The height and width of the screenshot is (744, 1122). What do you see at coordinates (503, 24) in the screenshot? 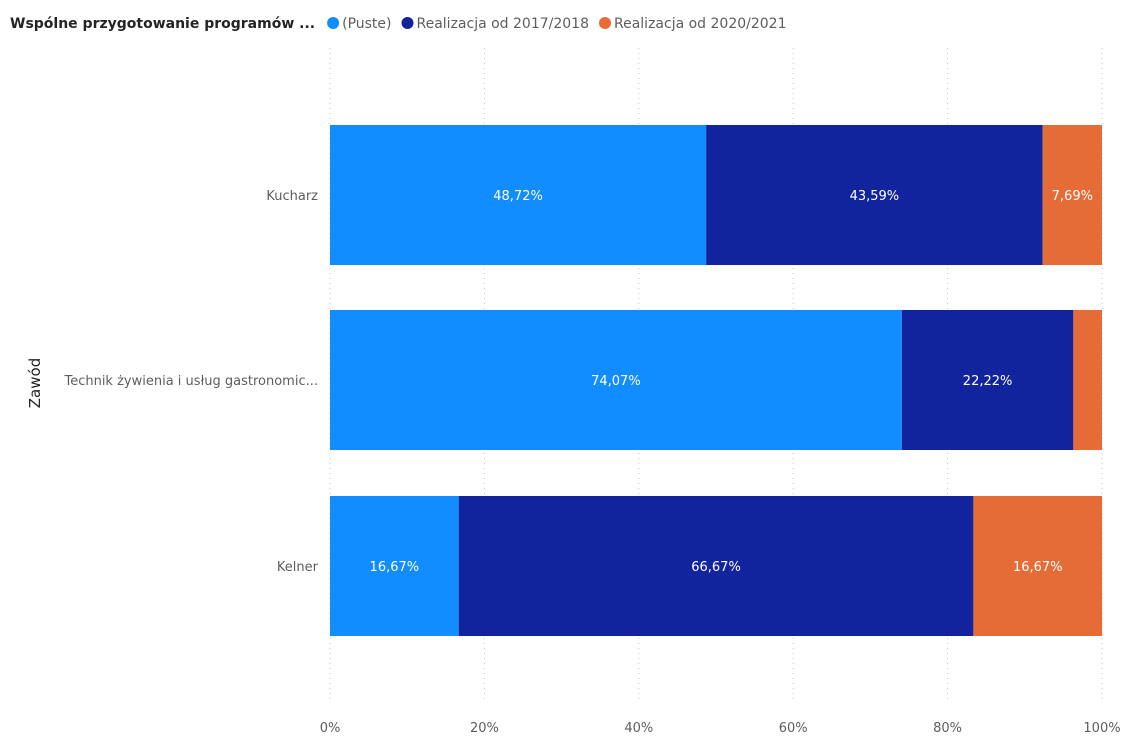
I see `legend-entry: Realizacja od 2017/2018` at bounding box center [503, 24].